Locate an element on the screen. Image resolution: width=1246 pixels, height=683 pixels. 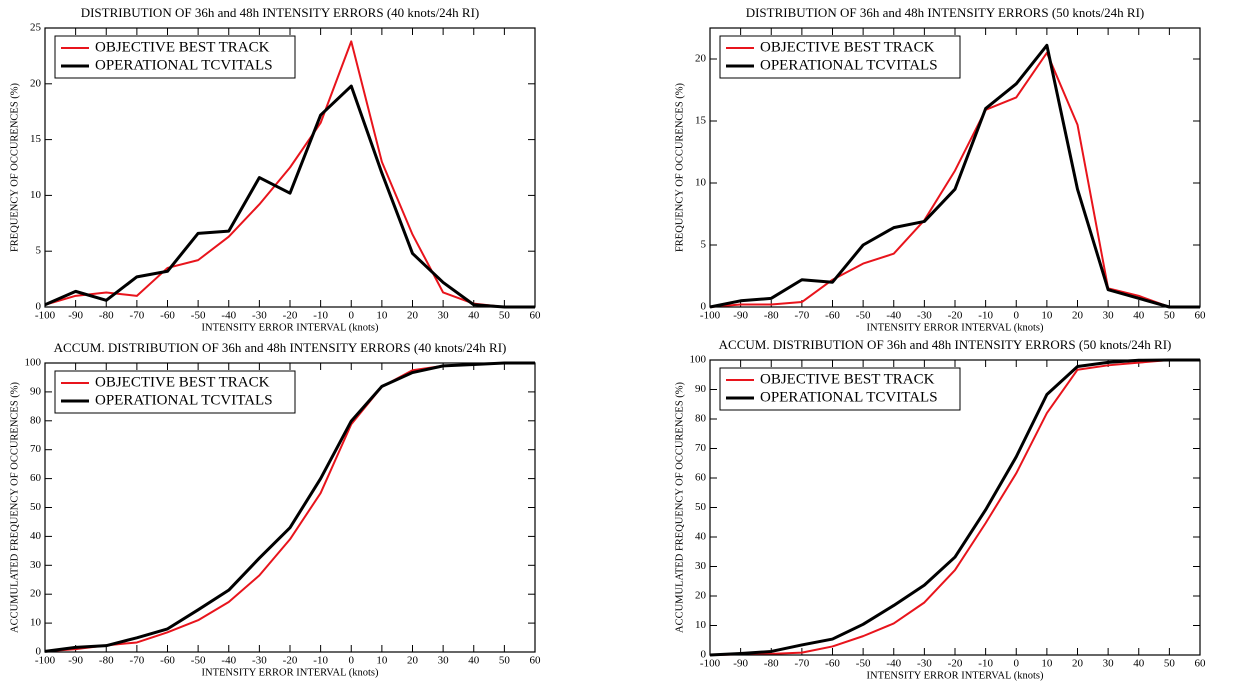
y-tick-label: 60 is located at coordinates (36, 478).